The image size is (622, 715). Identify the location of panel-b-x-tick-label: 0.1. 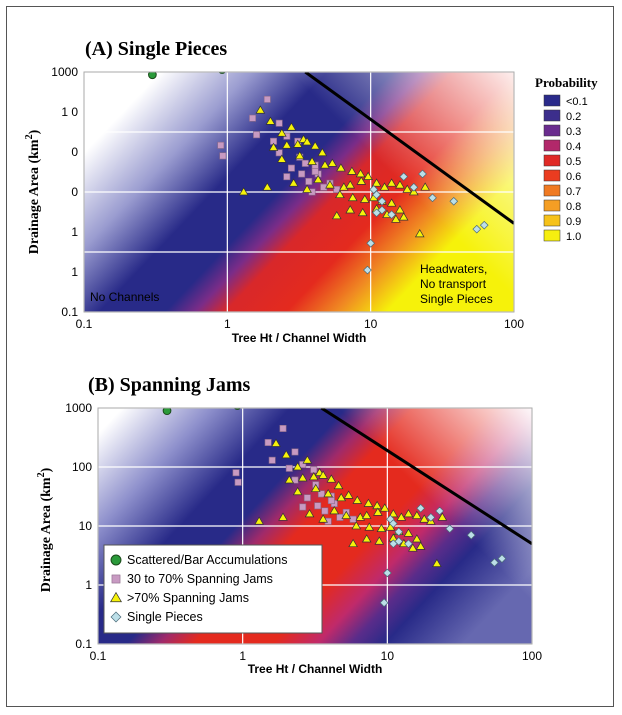
(98, 656).